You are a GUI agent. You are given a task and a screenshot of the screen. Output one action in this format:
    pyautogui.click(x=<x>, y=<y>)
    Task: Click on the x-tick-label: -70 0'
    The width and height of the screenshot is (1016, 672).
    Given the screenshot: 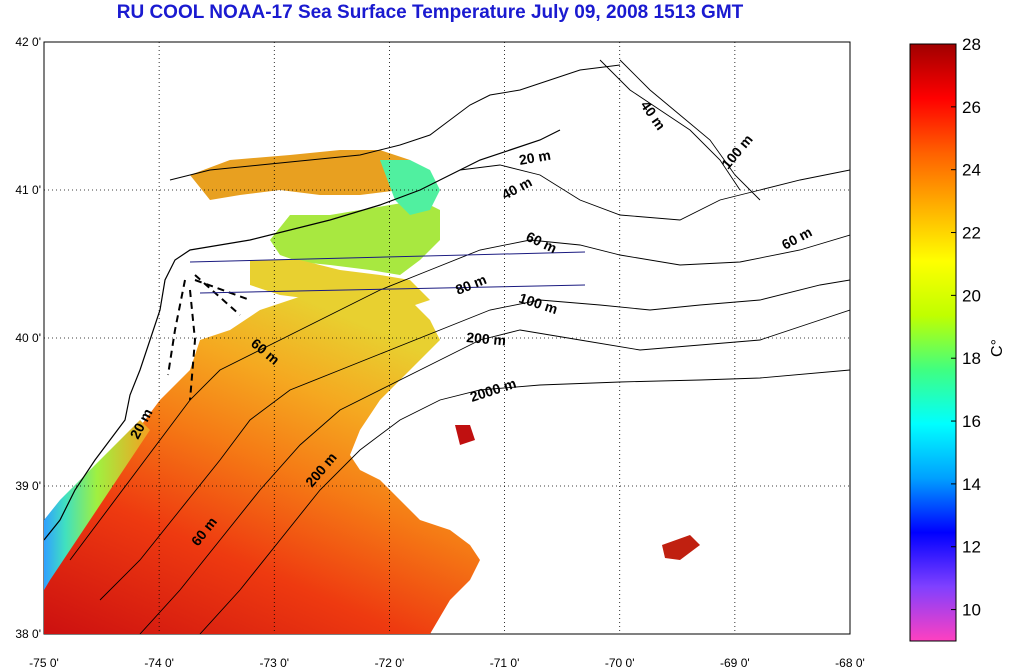 What is the action you would take?
    pyautogui.click(x=620, y=663)
    